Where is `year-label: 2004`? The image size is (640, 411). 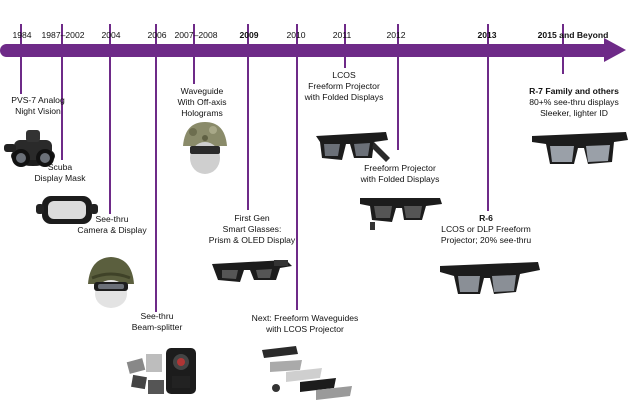 year-label: 2004 is located at coordinates (111, 35).